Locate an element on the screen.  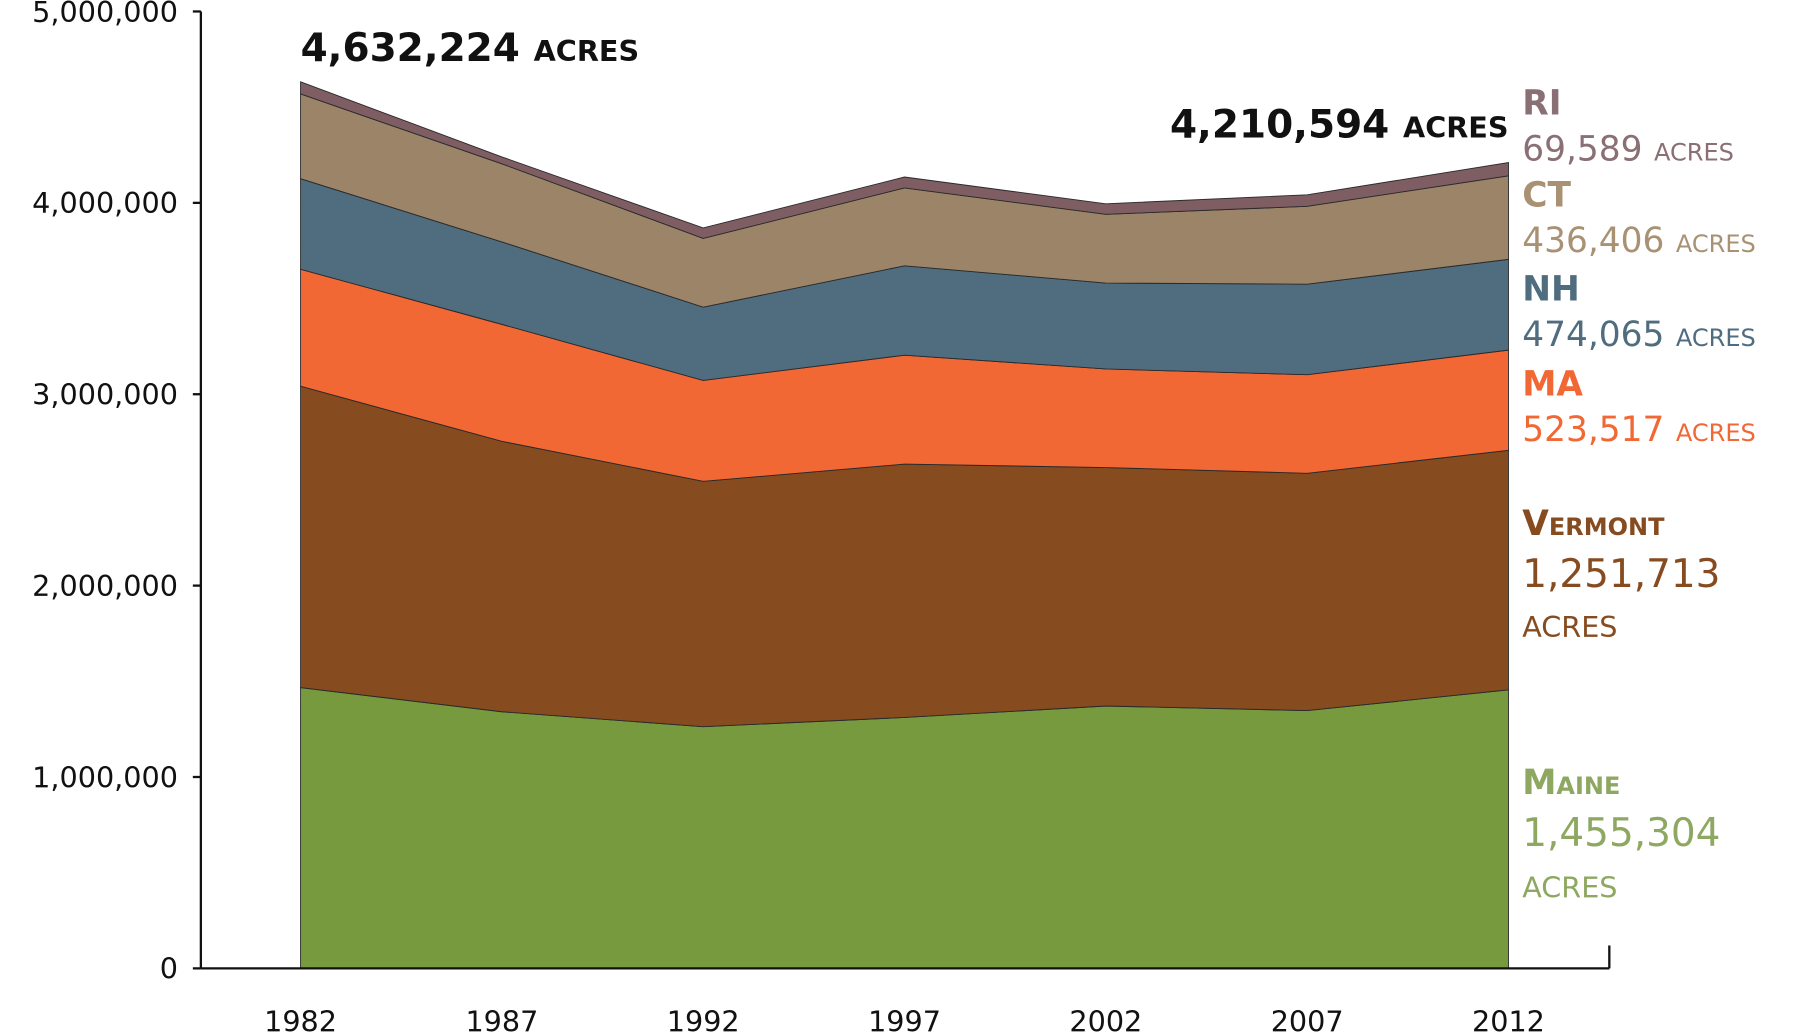
total-annotation: 4,210,594 ACRES is located at coordinates (1339, 124).